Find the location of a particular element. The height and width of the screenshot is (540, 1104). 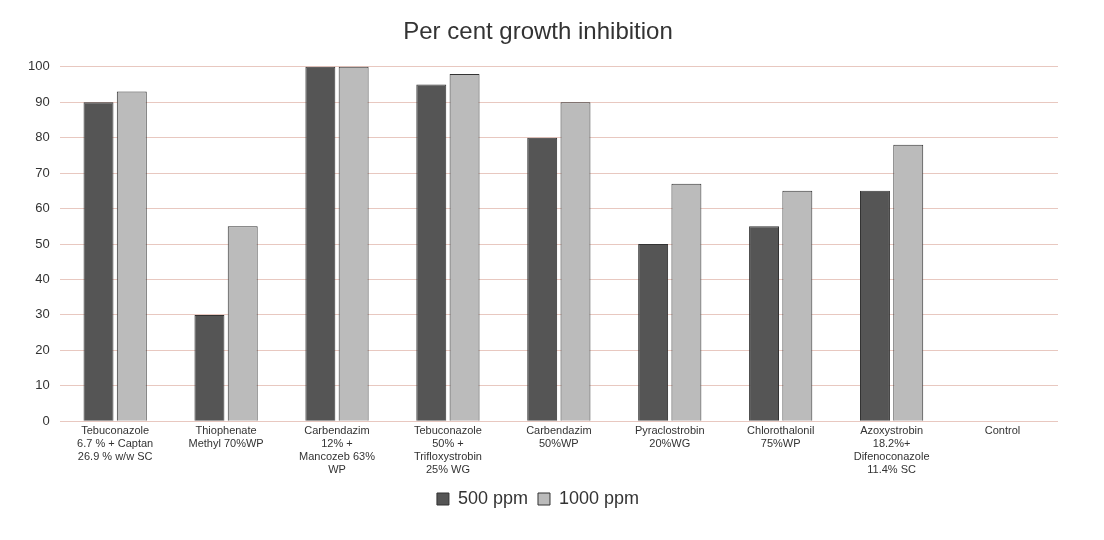

y-tick-label: 40 is located at coordinates (42, 279).